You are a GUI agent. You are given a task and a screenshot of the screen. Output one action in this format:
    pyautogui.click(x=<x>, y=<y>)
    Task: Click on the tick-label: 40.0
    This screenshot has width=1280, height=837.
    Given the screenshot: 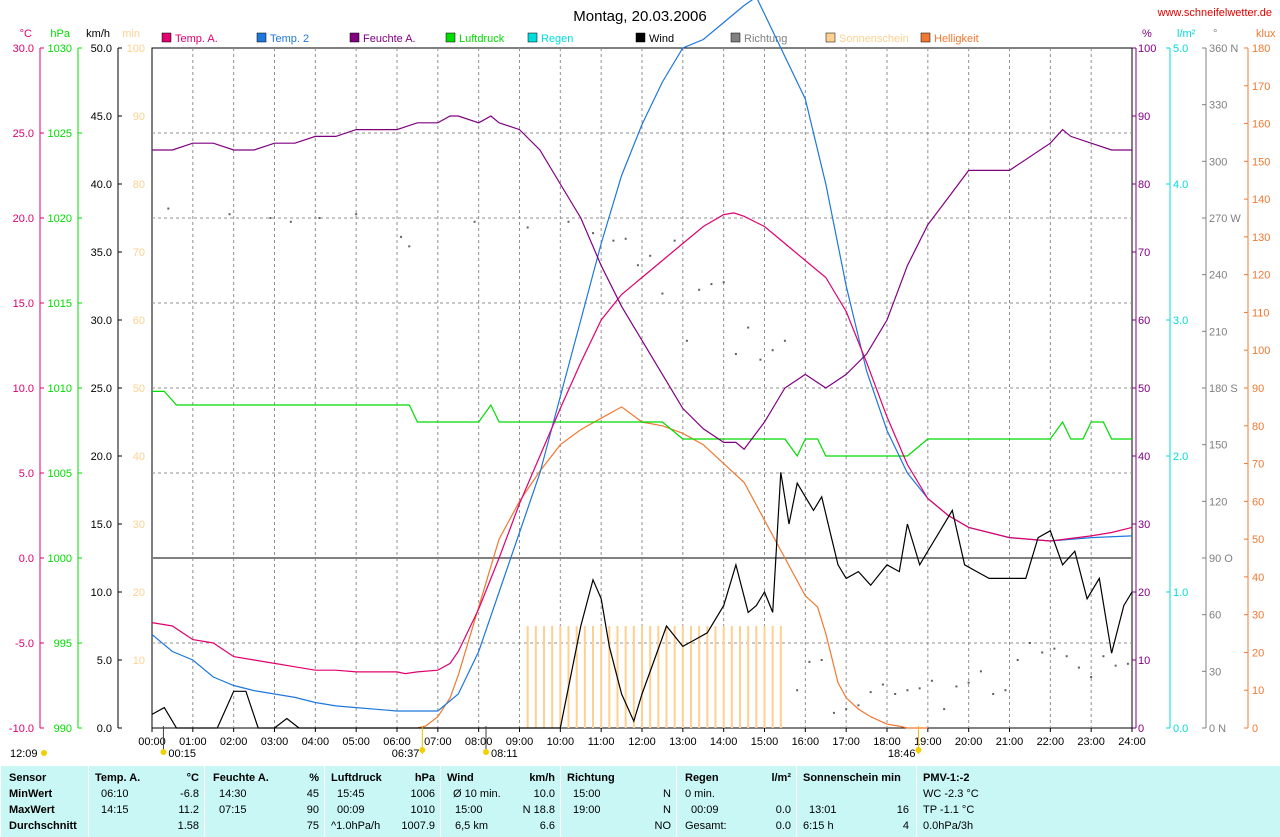 What is the action you would take?
    pyautogui.click(x=101, y=185)
    